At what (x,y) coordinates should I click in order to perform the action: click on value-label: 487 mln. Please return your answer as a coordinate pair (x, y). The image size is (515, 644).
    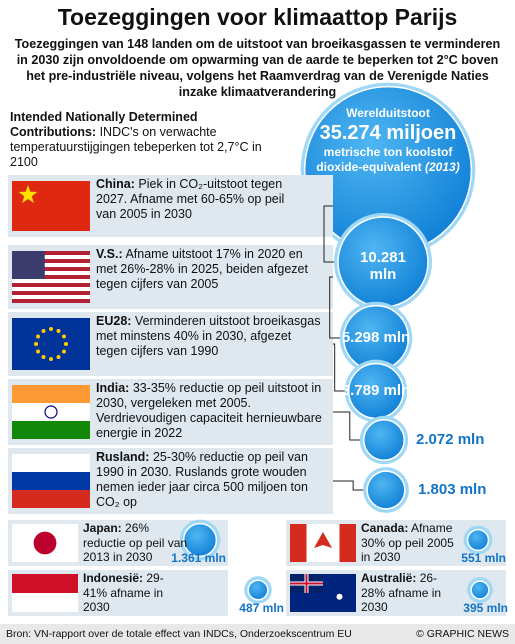
    Looking at the image, I should click on (261, 608).